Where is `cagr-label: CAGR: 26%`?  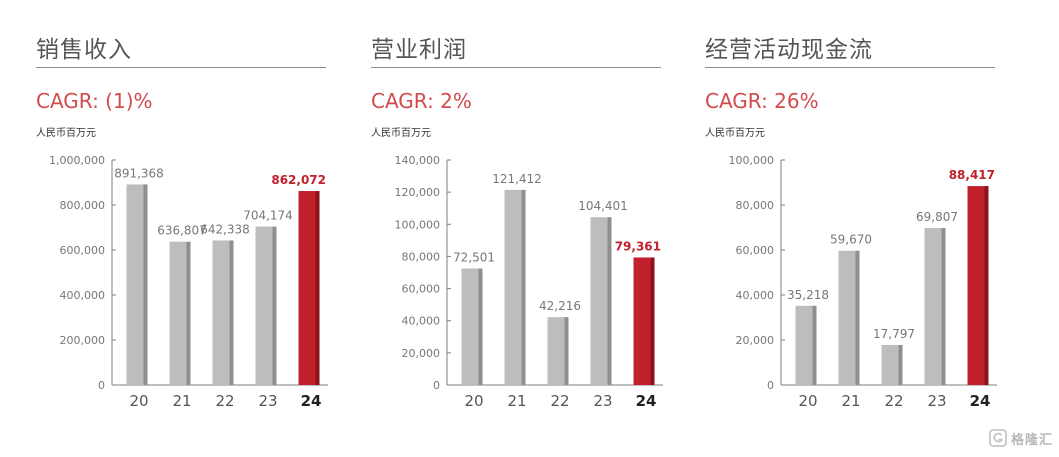 cagr-label: CAGR: 26% is located at coordinates (762, 101).